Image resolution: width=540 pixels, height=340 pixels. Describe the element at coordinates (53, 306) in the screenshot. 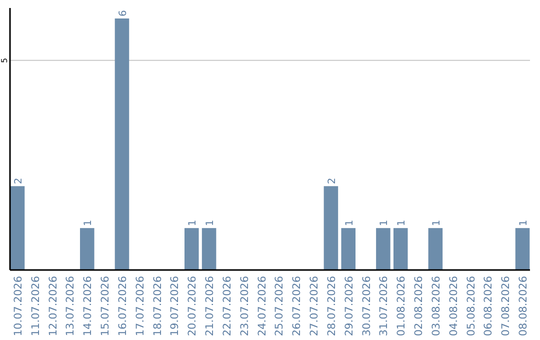

I see `x-tick-label: 12.07.2026` at that location.